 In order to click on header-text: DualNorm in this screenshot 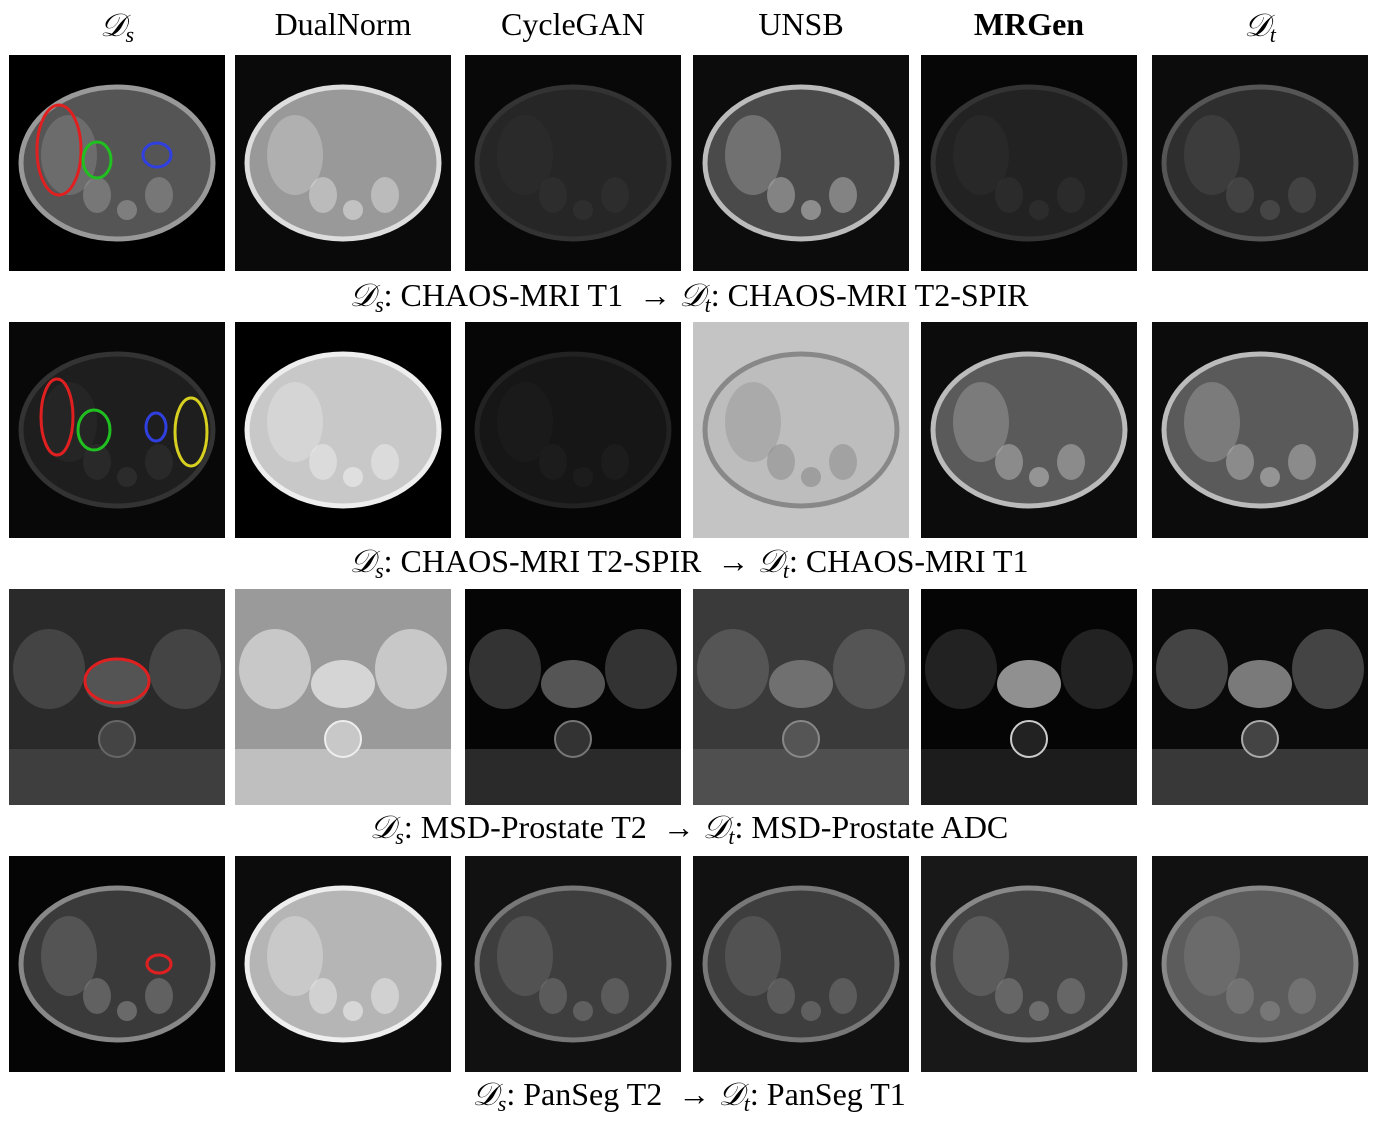, I will do `click(343, 24)`.